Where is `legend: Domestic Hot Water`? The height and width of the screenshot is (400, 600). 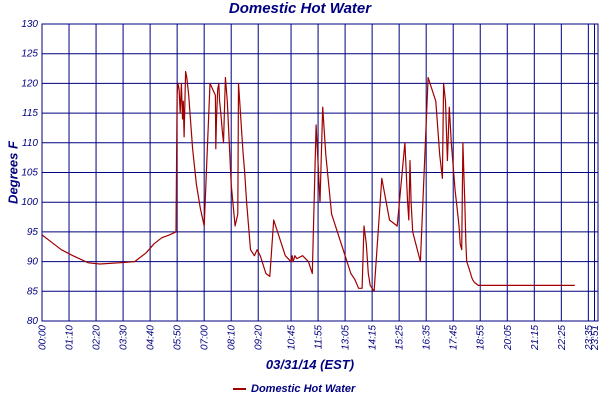
legend: Domestic Hot Water is located at coordinates (294, 389).